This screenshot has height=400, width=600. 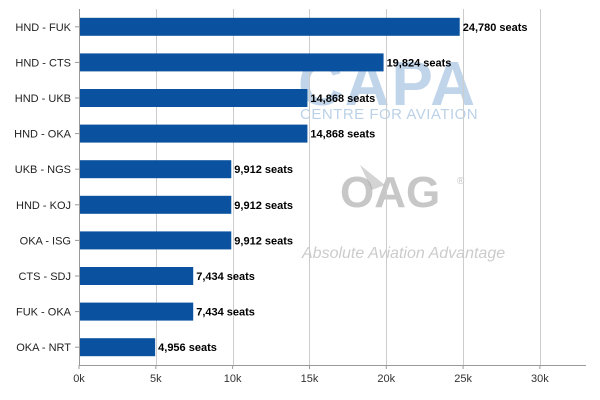 I want to click on data-label: 4,956 seats, so click(x=187, y=348).